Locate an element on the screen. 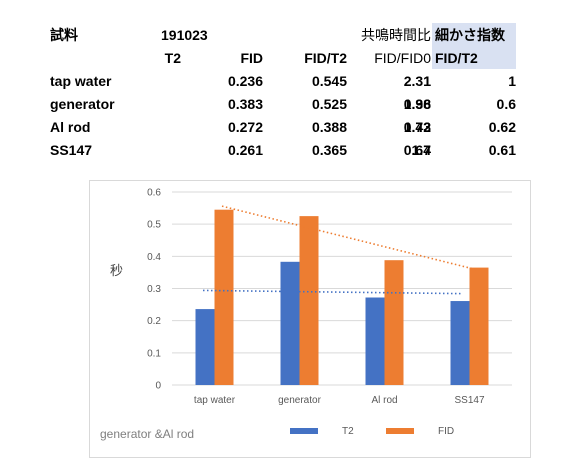 The width and height of the screenshot is (580, 476). legend-label-fid: FID is located at coordinates (446, 431).